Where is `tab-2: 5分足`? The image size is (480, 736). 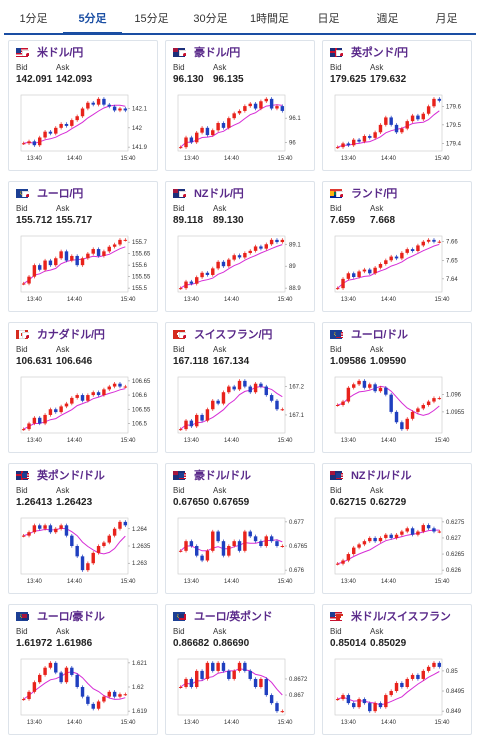 tab-2: 5分足 is located at coordinates (92, 19).